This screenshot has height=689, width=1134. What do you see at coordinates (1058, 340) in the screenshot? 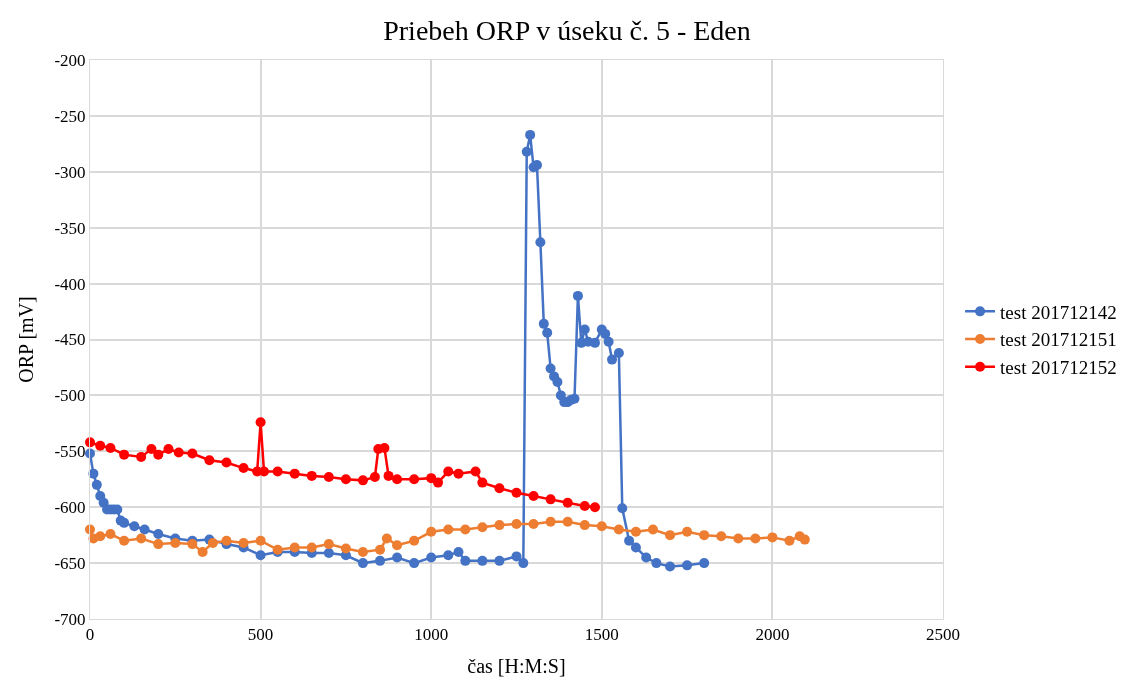
I see `legend-label: test 201712151` at bounding box center [1058, 340].